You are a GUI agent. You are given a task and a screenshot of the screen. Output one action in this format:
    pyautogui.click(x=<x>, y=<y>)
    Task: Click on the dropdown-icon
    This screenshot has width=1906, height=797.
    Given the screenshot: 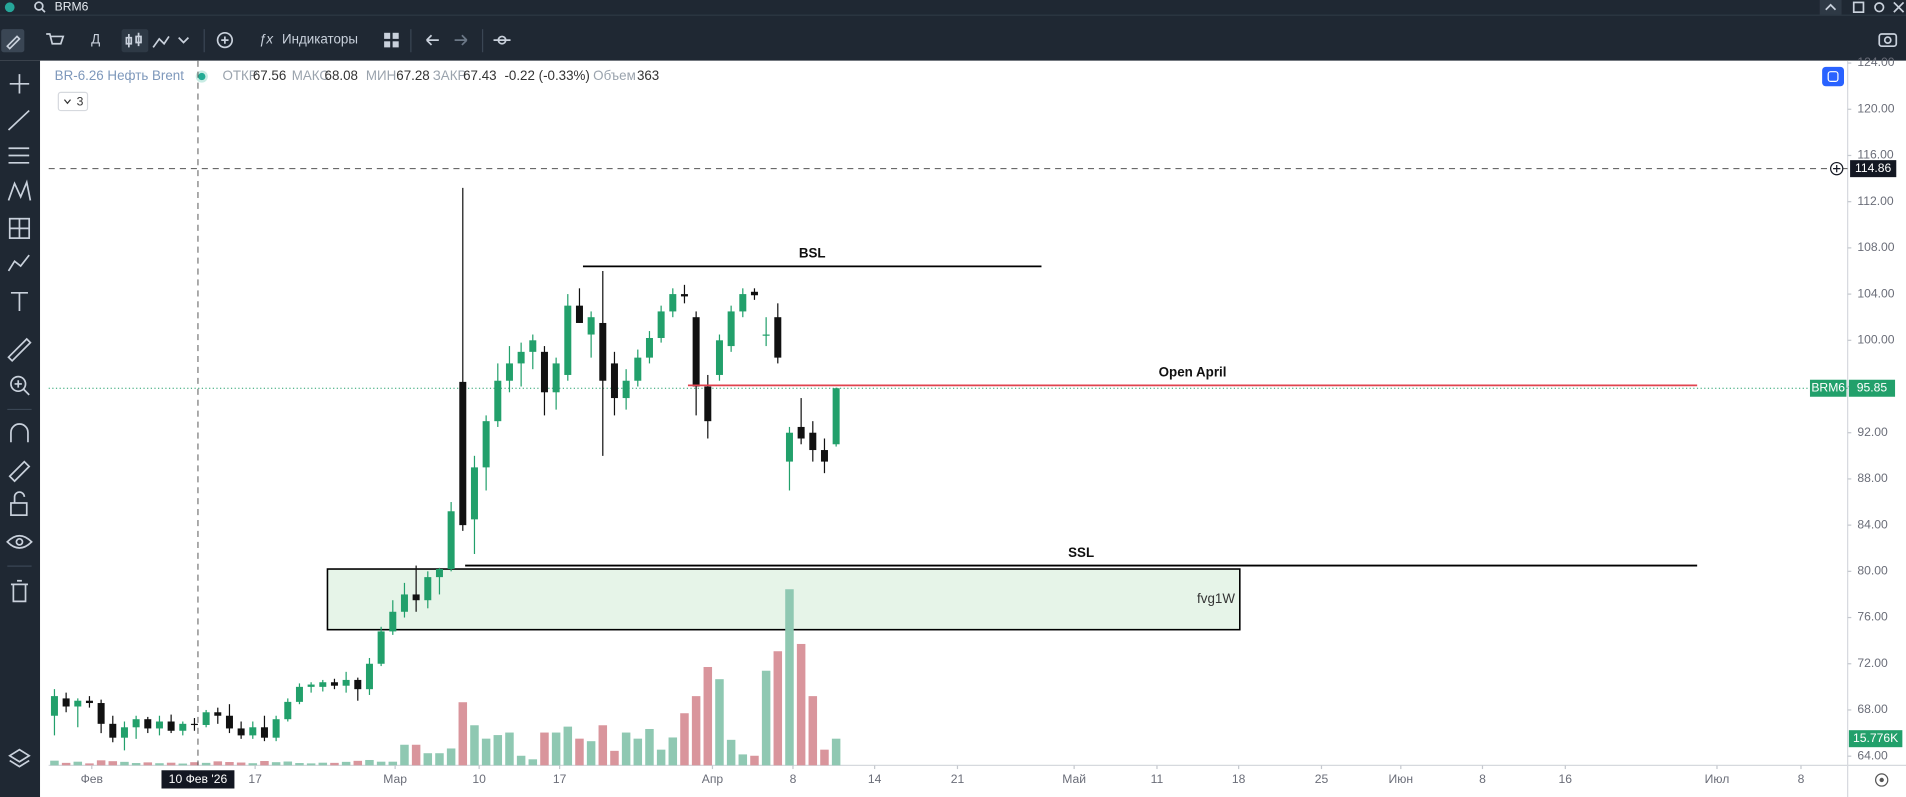 What is the action you would take?
    pyautogui.click(x=184, y=40)
    